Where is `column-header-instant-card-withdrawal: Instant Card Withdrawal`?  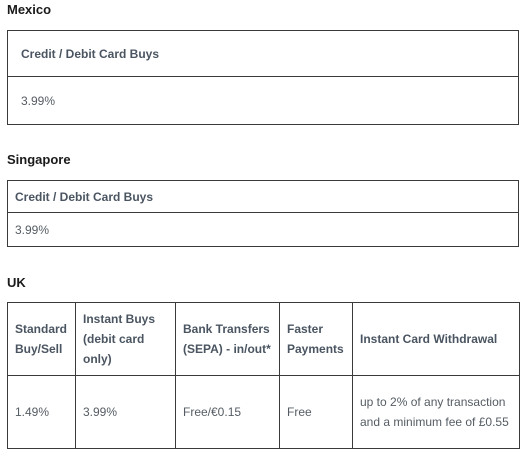
column-header-instant-card-withdrawal: Instant Card Withdrawal is located at coordinates (436, 339).